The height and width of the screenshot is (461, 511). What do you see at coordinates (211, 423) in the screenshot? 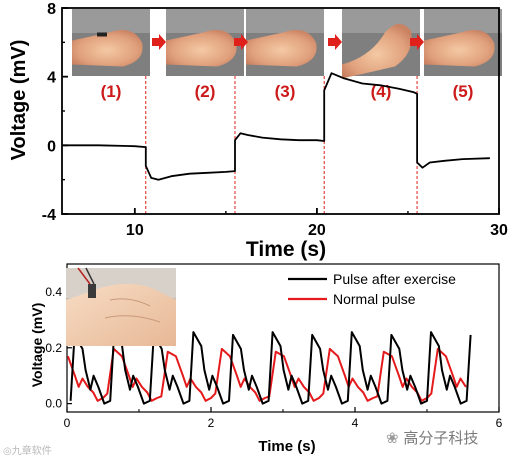
I see `bottom-x-tick-label-1: 2` at bounding box center [211, 423].